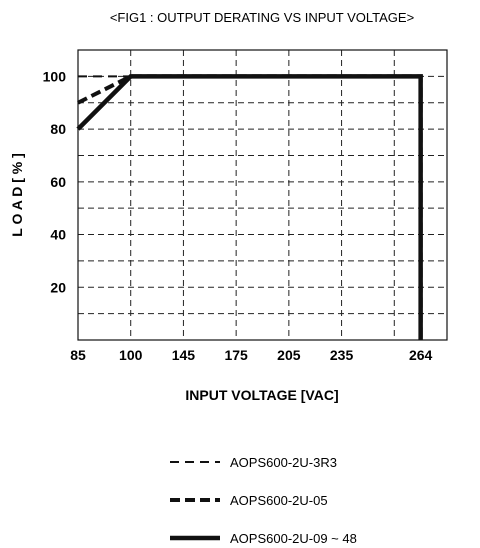  What do you see at coordinates (289, 355) in the screenshot?
I see `x-tick-label: 205` at bounding box center [289, 355].